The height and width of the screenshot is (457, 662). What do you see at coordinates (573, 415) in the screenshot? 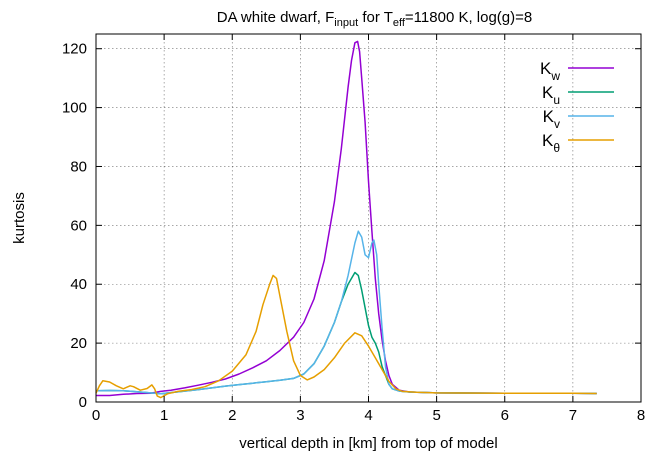
I see `x-tick-label: 7` at bounding box center [573, 415].